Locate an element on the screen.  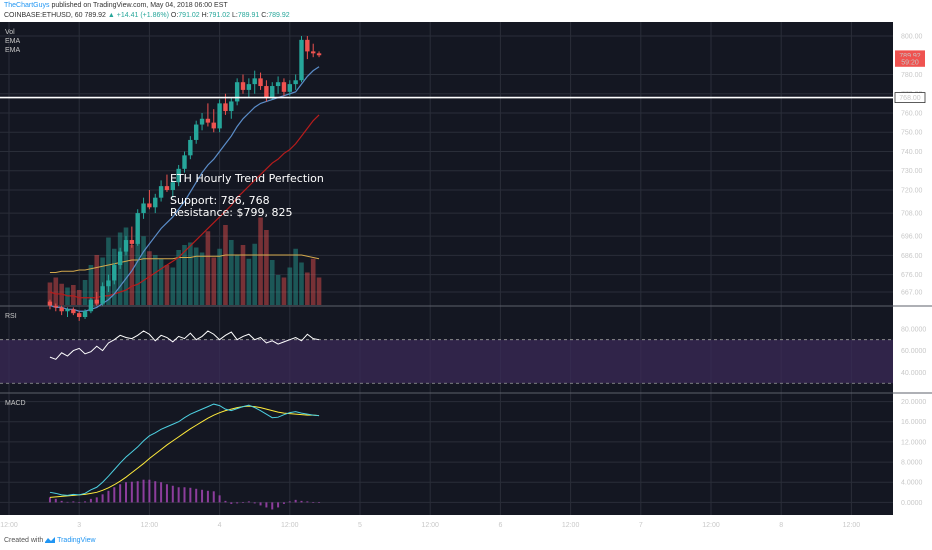
open-value: 791.02 is located at coordinates (189, 15).